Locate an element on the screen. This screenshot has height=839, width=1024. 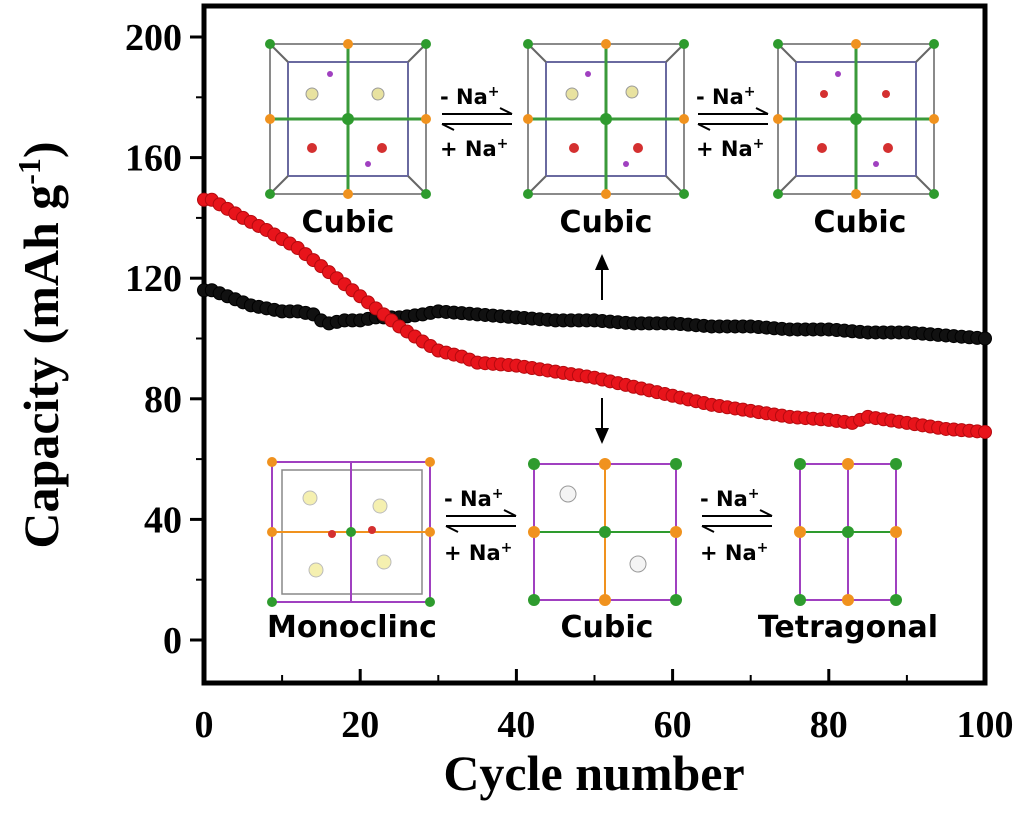
x-tick-label: 80 is located at coordinates (829, 725).